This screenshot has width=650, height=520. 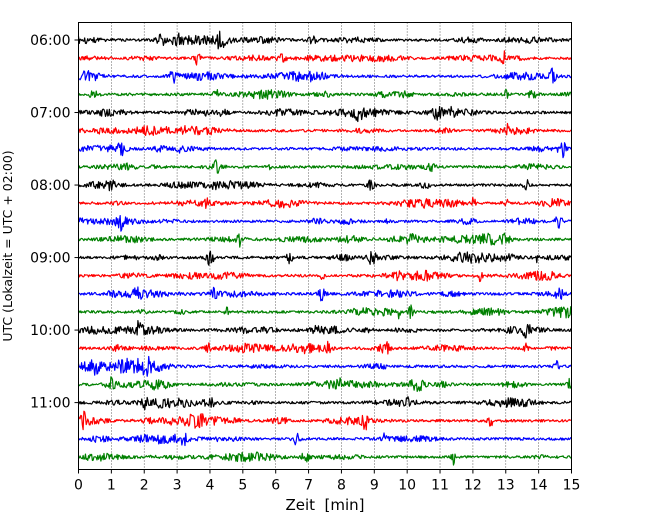 What do you see at coordinates (308, 486) in the screenshot?
I see `x-tick-label: 7` at bounding box center [308, 486].